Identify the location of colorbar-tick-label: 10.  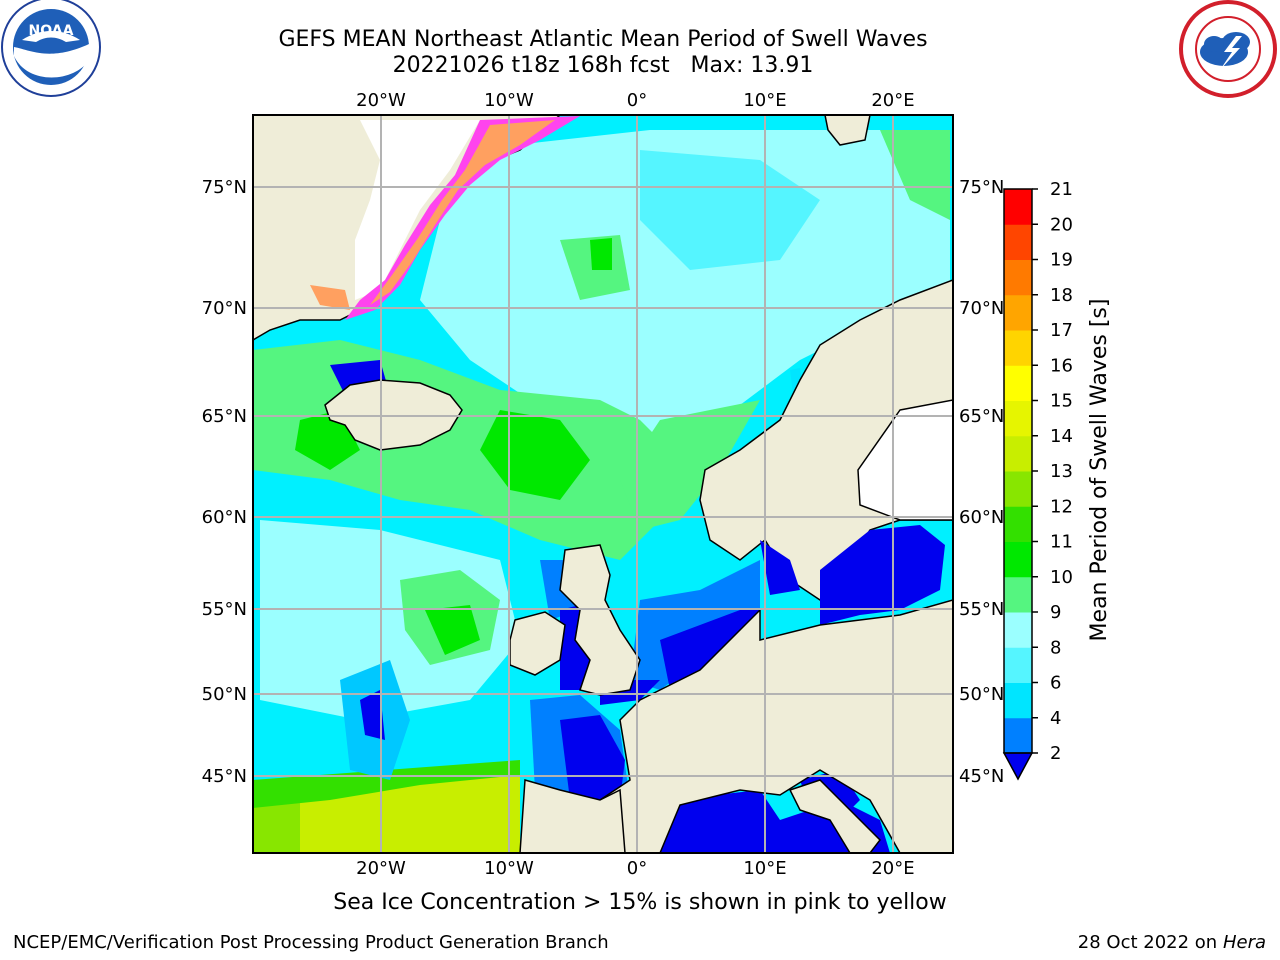
(1061, 577).